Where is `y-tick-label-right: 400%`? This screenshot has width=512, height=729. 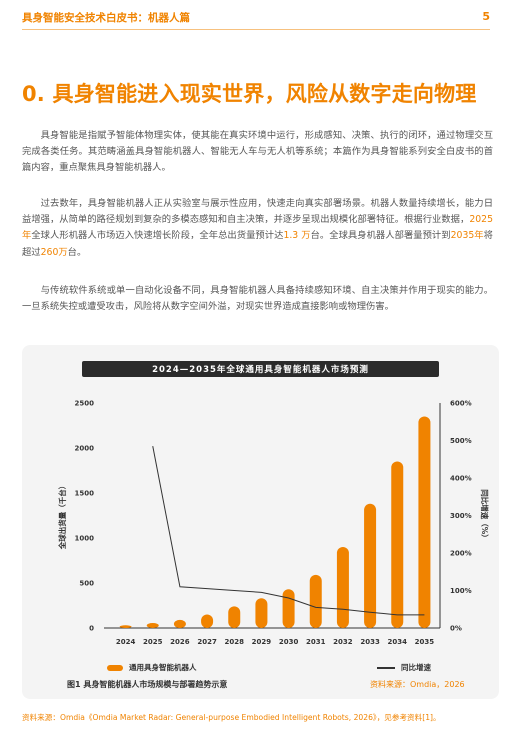
y-tick-label-right: 400% is located at coordinates (461, 479).